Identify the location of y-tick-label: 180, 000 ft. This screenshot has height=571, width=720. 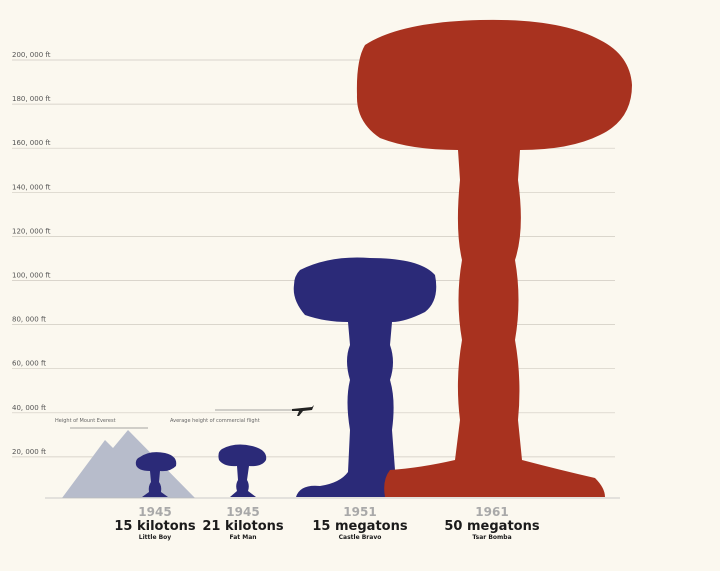
(31, 99).